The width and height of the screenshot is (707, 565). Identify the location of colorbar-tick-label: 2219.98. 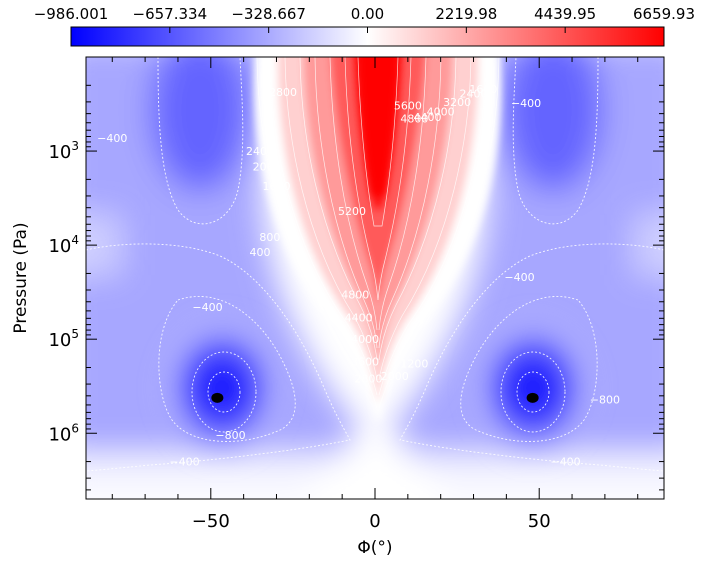
(466, 14).